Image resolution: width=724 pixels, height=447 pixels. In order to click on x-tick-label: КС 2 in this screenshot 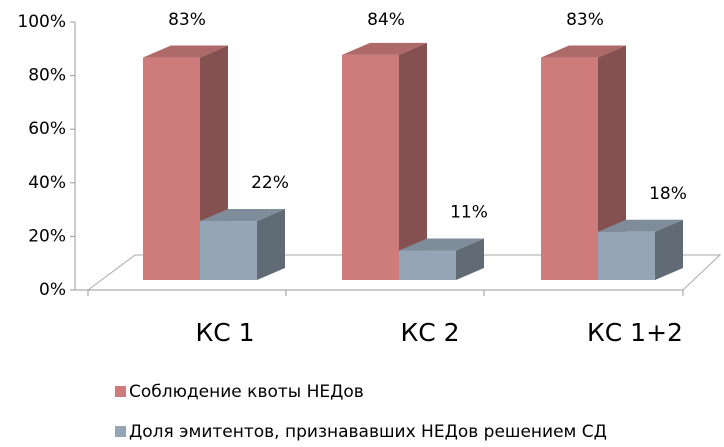, I will do `click(429, 332)`.